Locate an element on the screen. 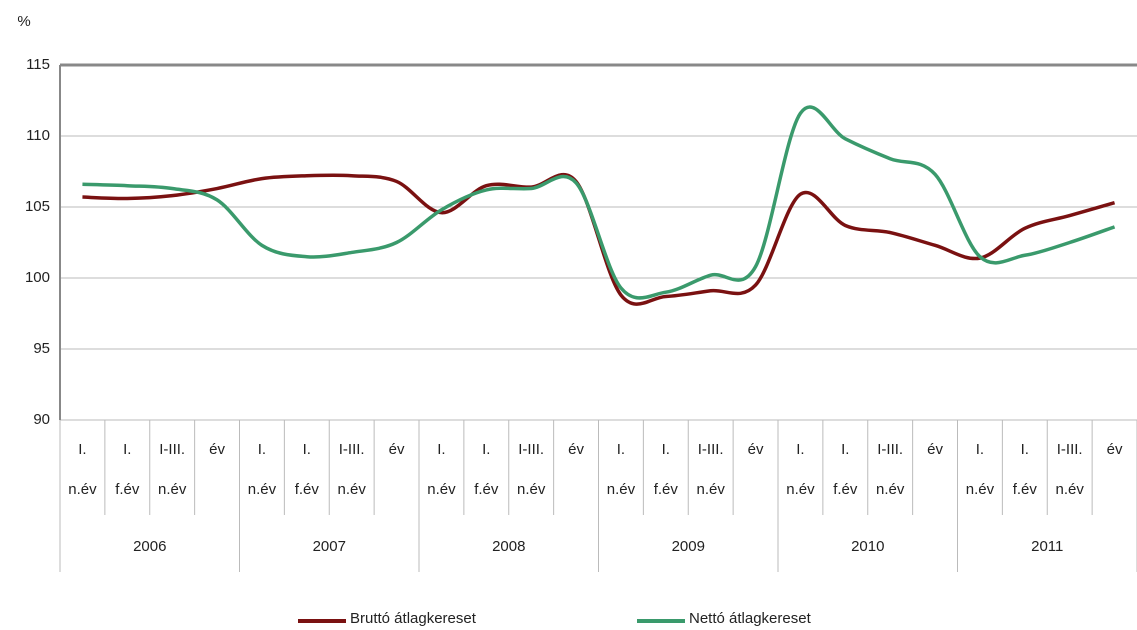 Image resolution: width=1137 pixels, height=630 pixels. year-label: 2011 is located at coordinates (1047, 546).